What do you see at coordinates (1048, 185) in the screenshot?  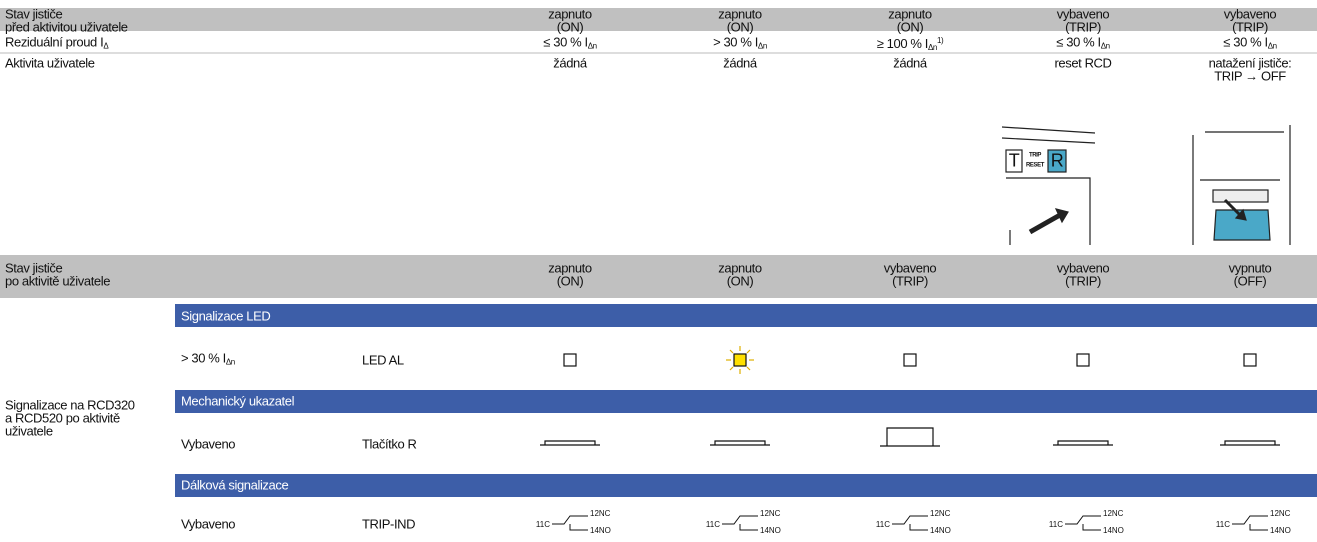 I see `reset-illustration` at bounding box center [1048, 185].